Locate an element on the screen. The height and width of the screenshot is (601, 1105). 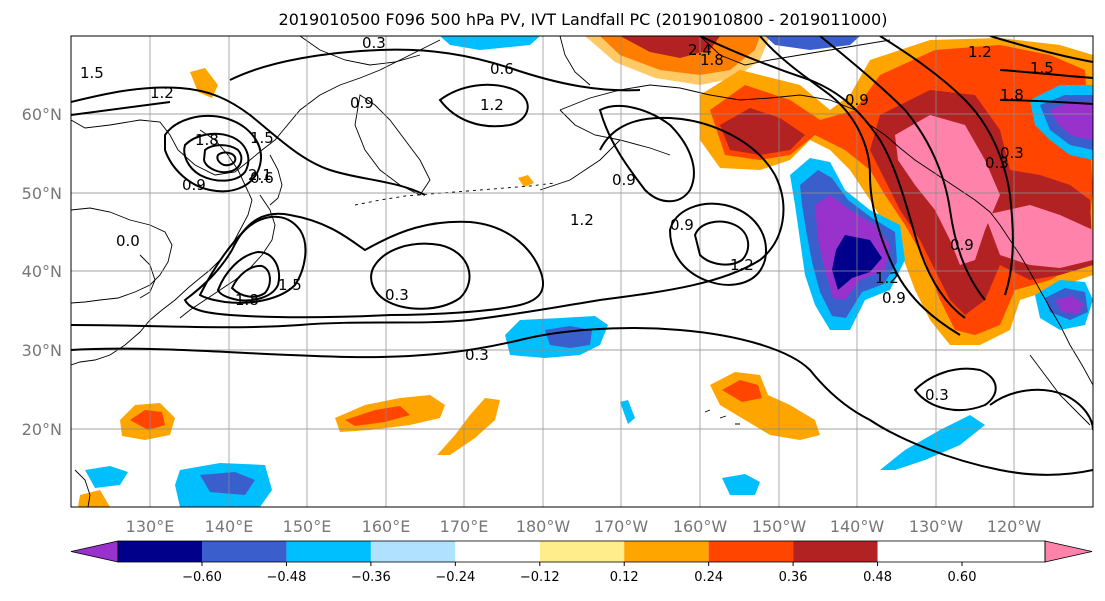
colorbar-arrow-left is located at coordinates (94, 551).